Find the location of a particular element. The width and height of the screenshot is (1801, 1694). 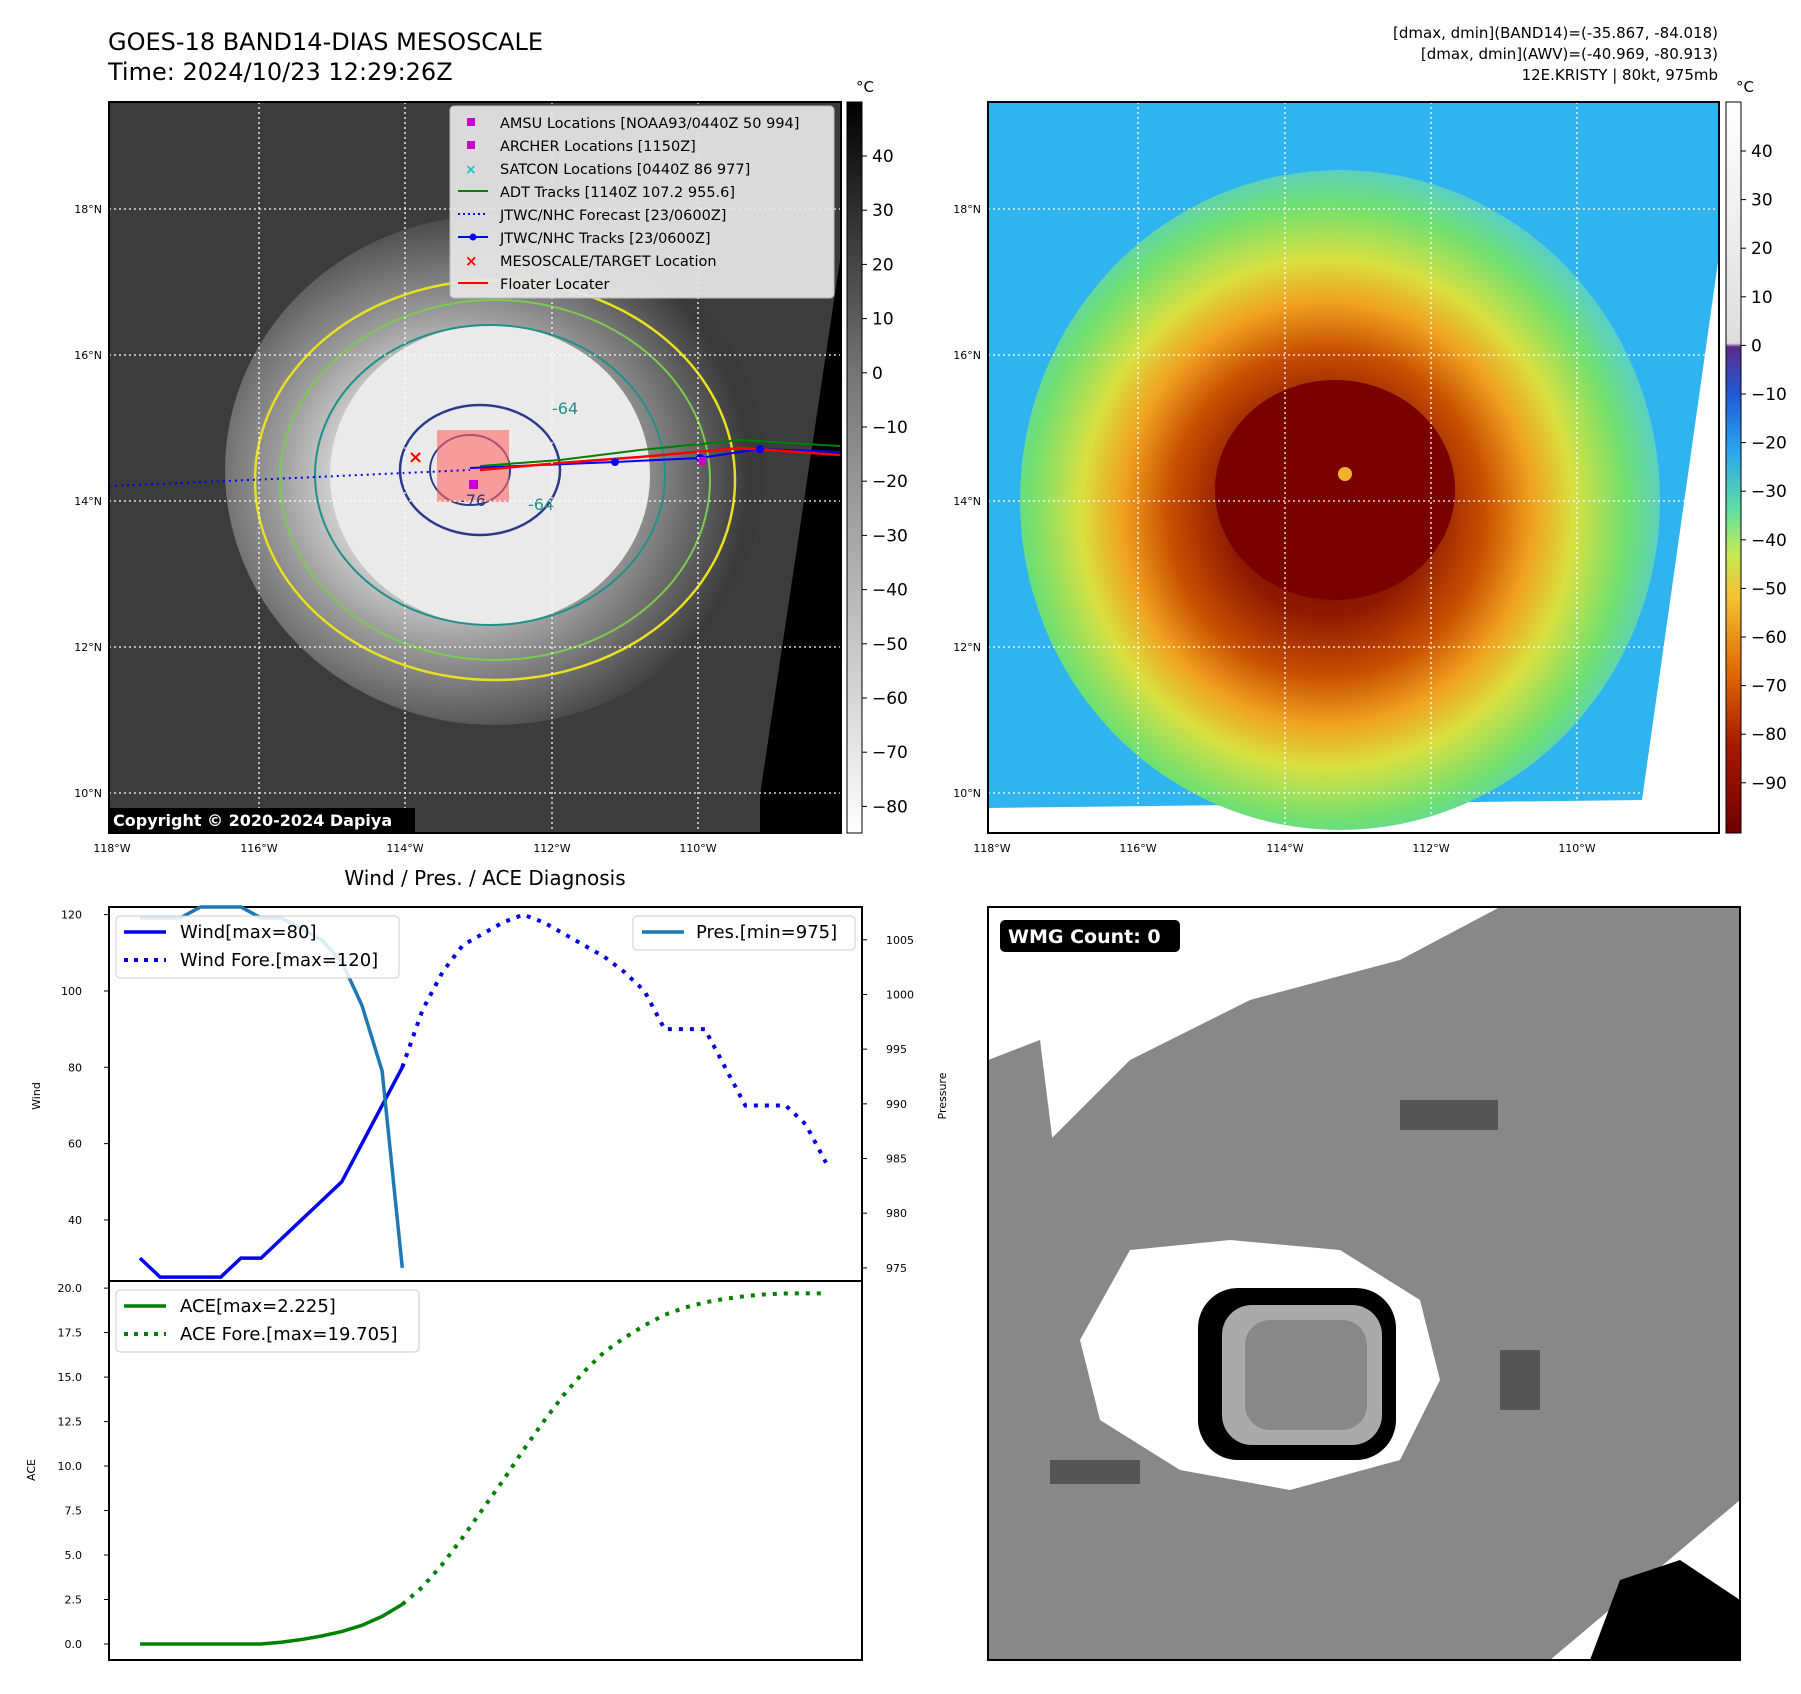

wmg-count-label: WMG Count: 0 is located at coordinates (1084, 937).